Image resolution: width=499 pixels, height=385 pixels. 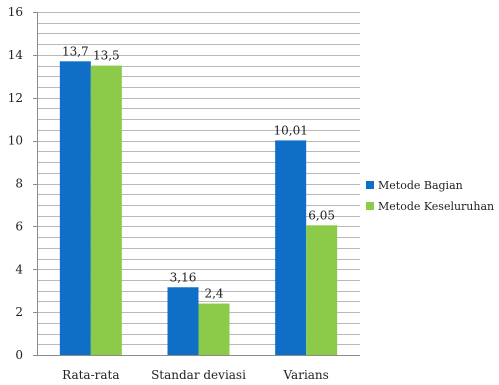 What do you see at coordinates (15, 98) in the screenshot?
I see `y-tick-label: 12` at bounding box center [15, 98].